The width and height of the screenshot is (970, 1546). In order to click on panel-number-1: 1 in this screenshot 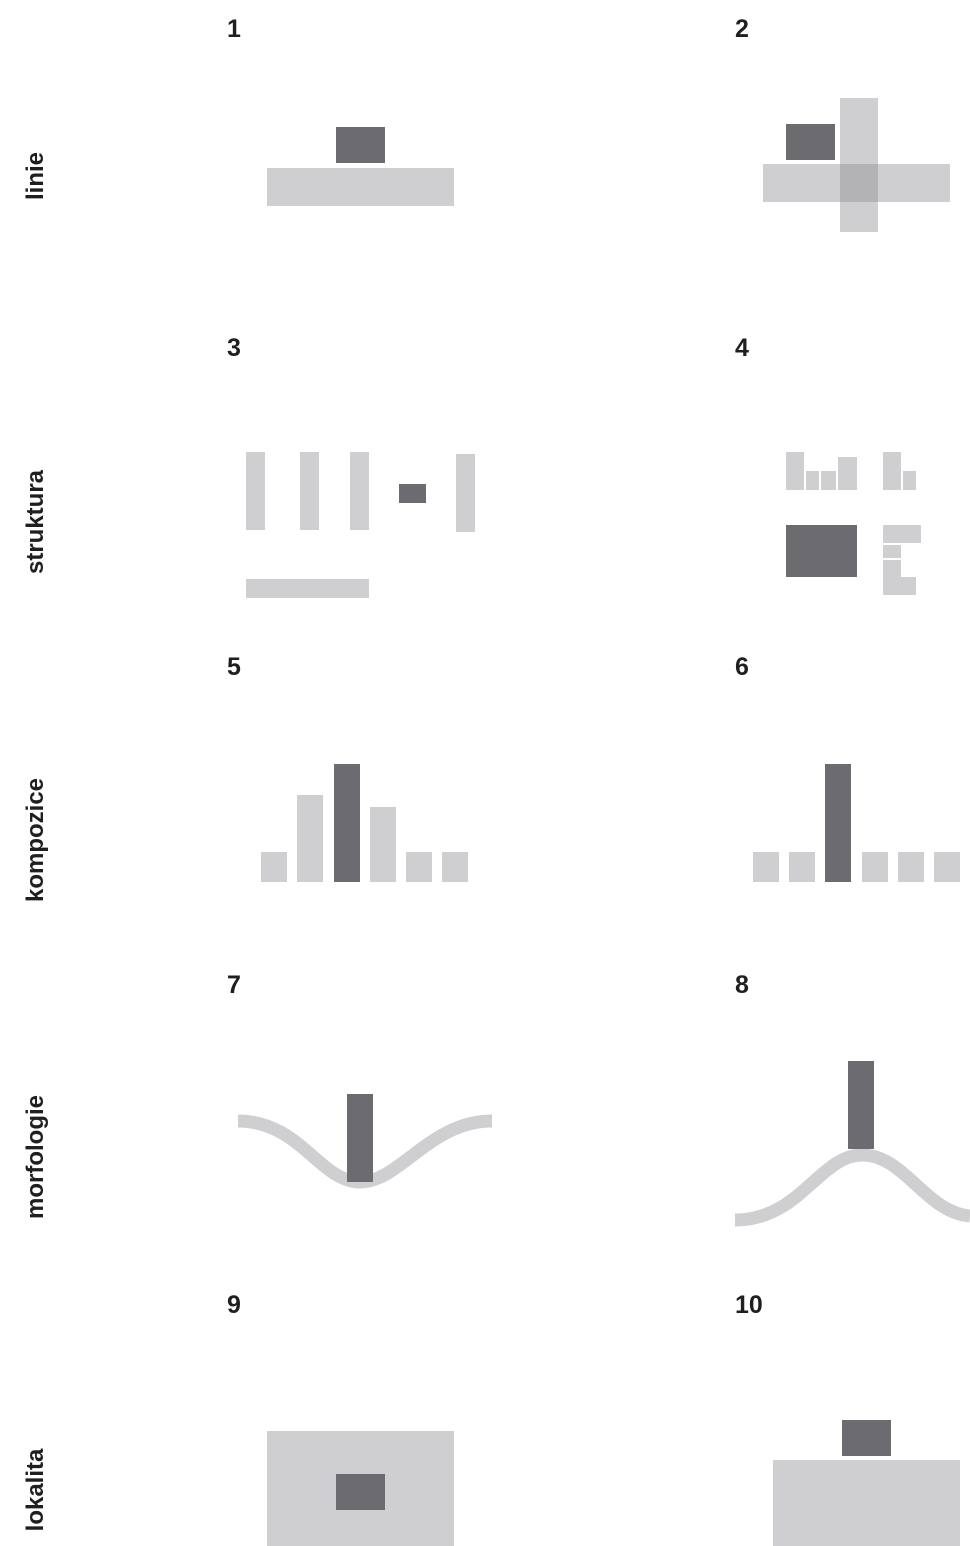, I will do `click(234, 29)`.